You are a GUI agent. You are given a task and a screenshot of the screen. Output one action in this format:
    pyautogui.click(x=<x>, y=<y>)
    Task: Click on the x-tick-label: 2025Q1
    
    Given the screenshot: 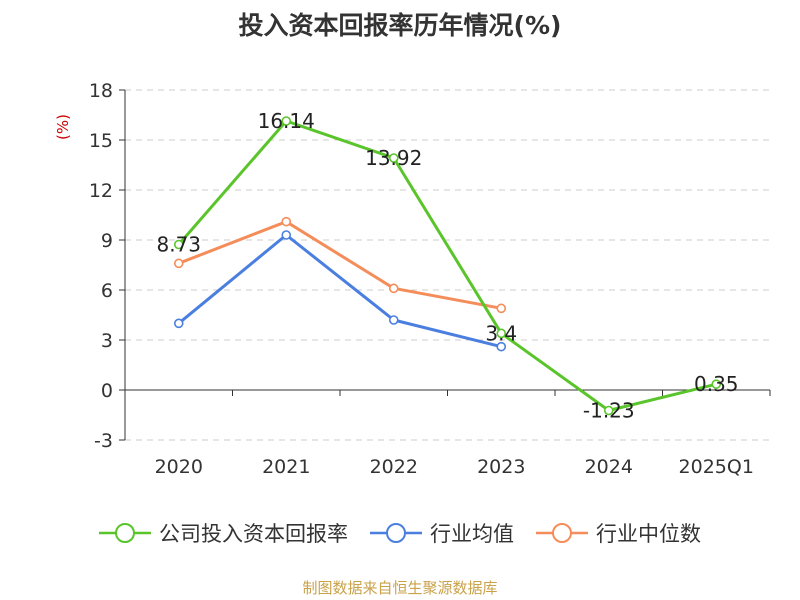 What is the action you would take?
    pyautogui.click(x=716, y=467)
    